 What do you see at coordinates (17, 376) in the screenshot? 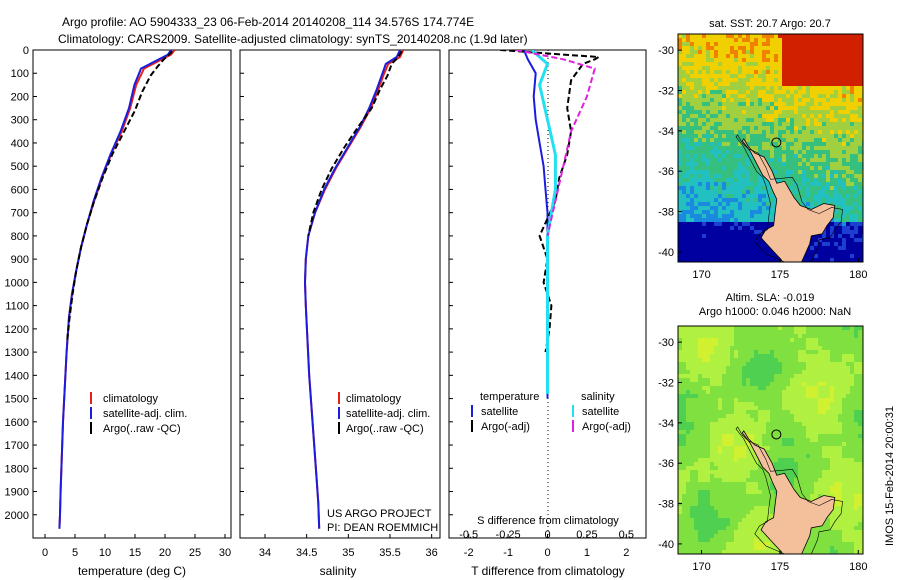
I see `y-tick-label: 1400` at bounding box center [17, 376].